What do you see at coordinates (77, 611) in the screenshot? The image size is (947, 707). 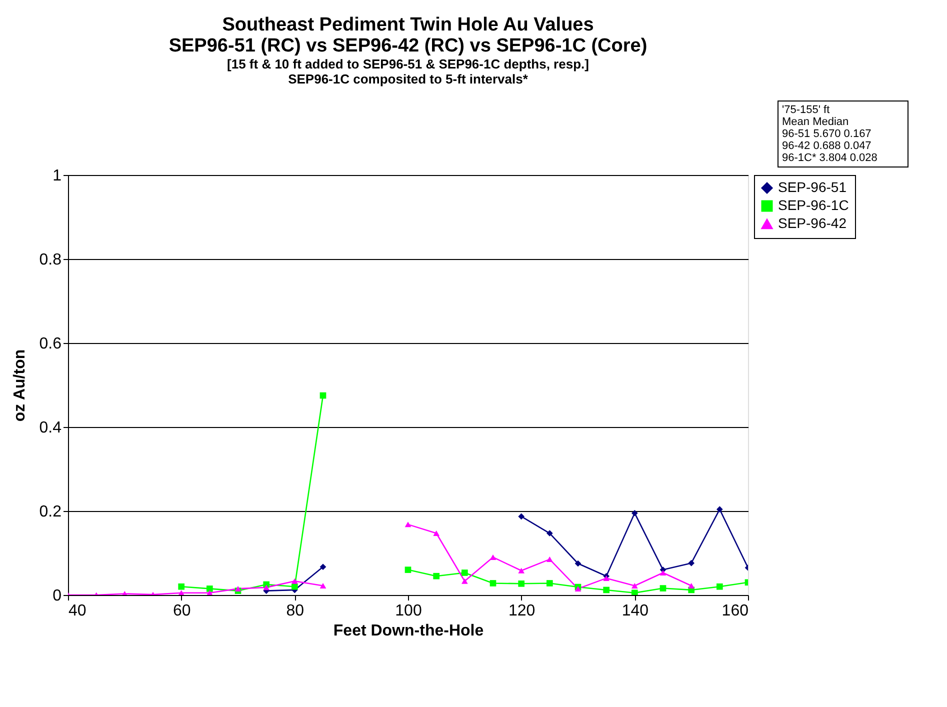 I see `x-tick-label: 40` at bounding box center [77, 611].